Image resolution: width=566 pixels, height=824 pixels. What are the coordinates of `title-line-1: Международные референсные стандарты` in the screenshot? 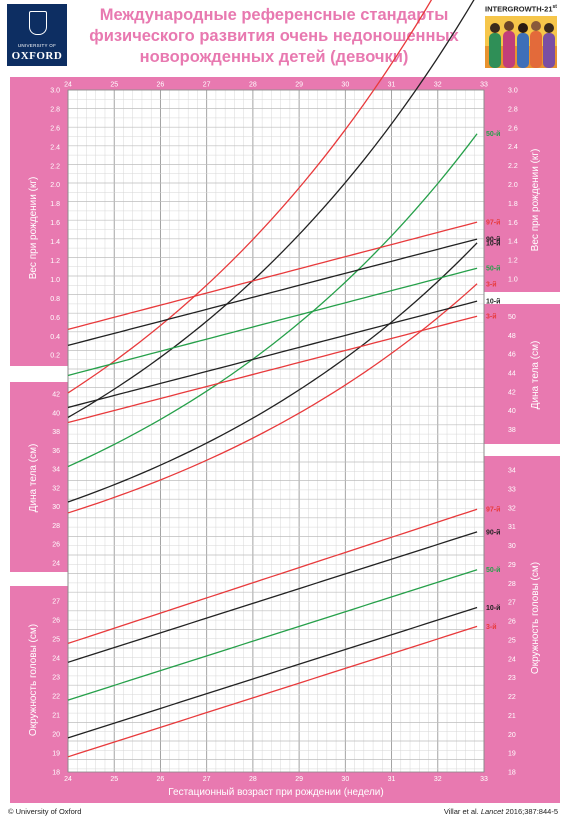 It's located at (274, 15).